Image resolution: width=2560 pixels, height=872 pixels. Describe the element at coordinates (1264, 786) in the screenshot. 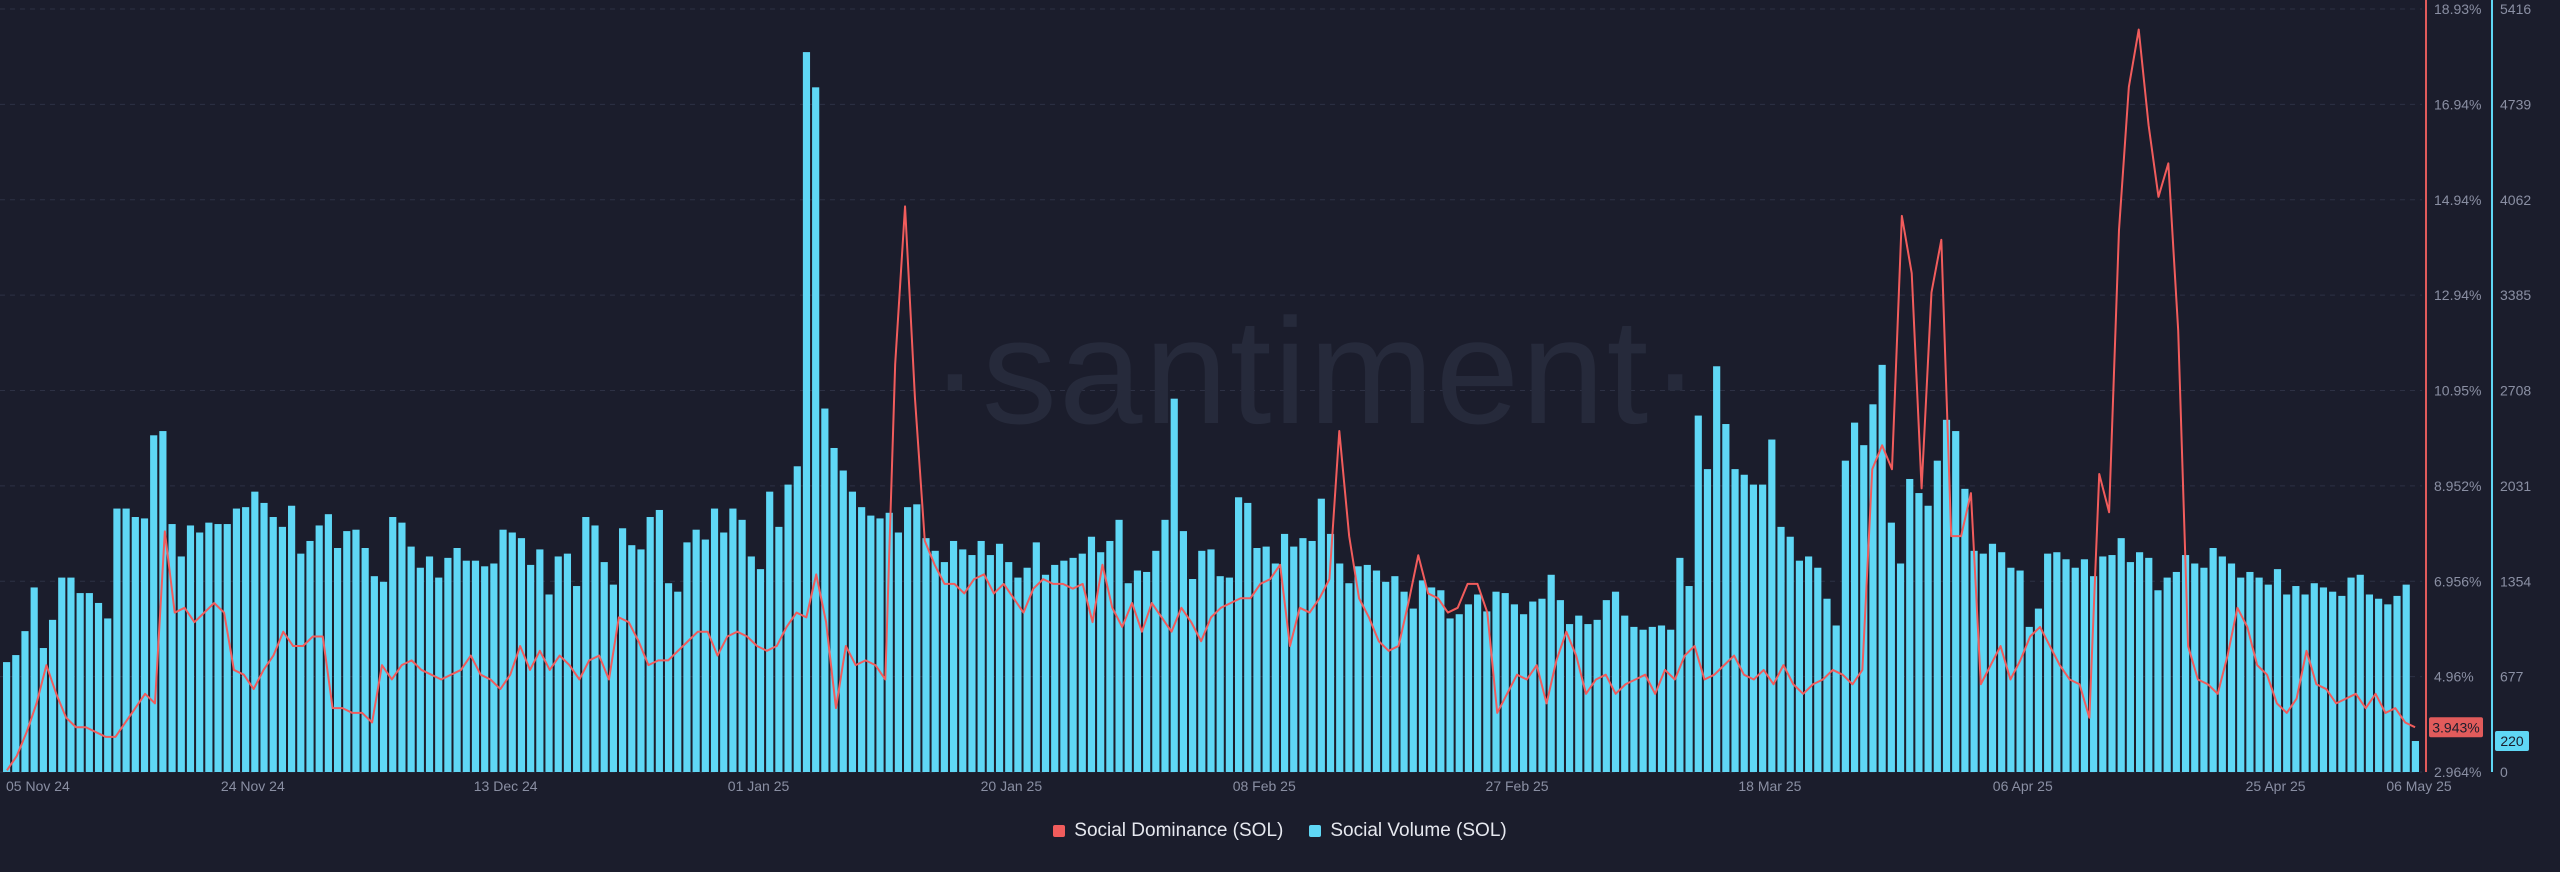

I see `x-tick-label: 08 Feb 25` at that location.